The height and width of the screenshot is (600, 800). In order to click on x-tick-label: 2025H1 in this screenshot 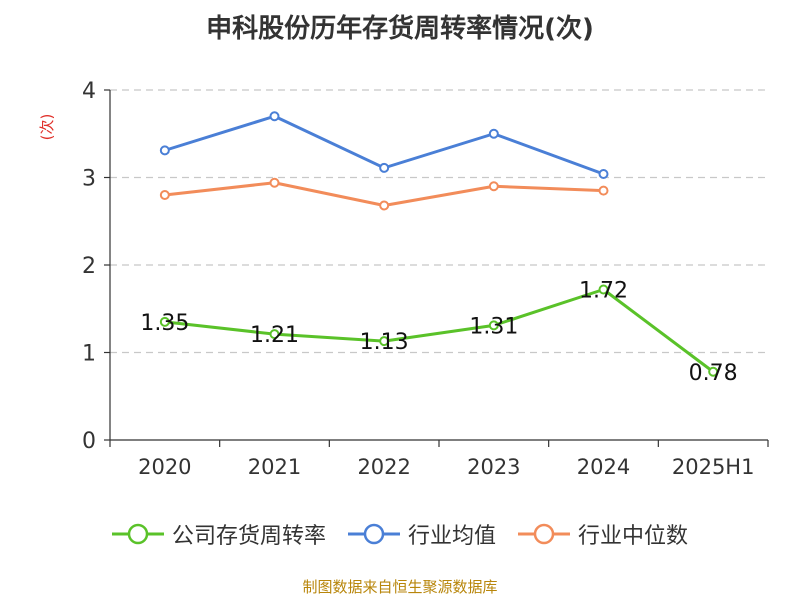, I will do `click(713, 467)`.